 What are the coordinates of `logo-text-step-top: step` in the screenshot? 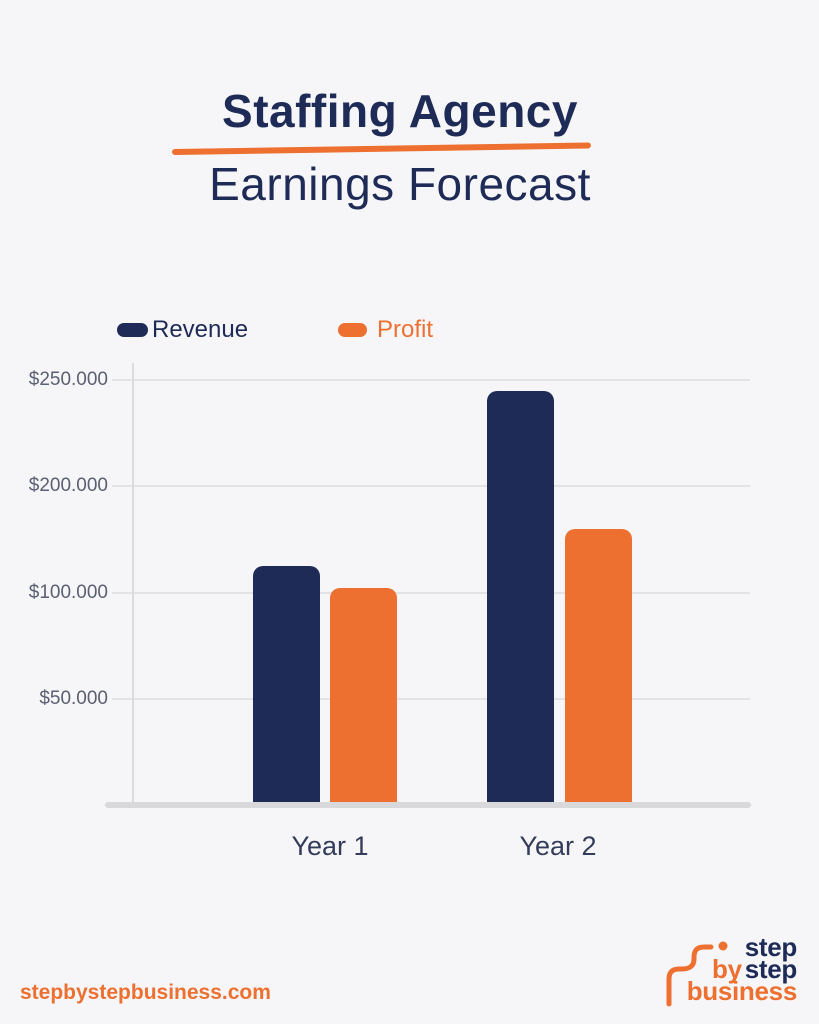 It's located at (771, 947).